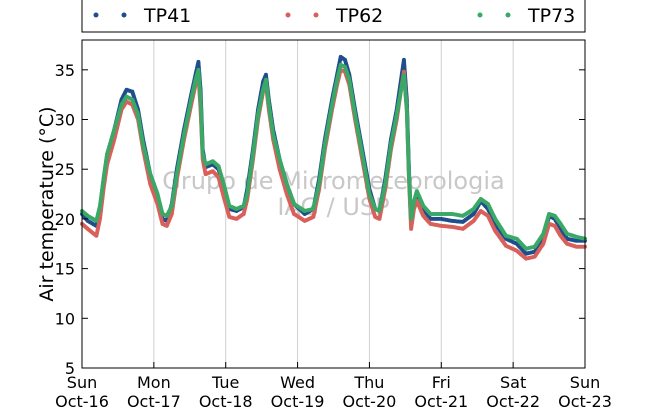  What do you see at coordinates (167, 16) in the screenshot?
I see `legend-label: TP41` at bounding box center [167, 16].